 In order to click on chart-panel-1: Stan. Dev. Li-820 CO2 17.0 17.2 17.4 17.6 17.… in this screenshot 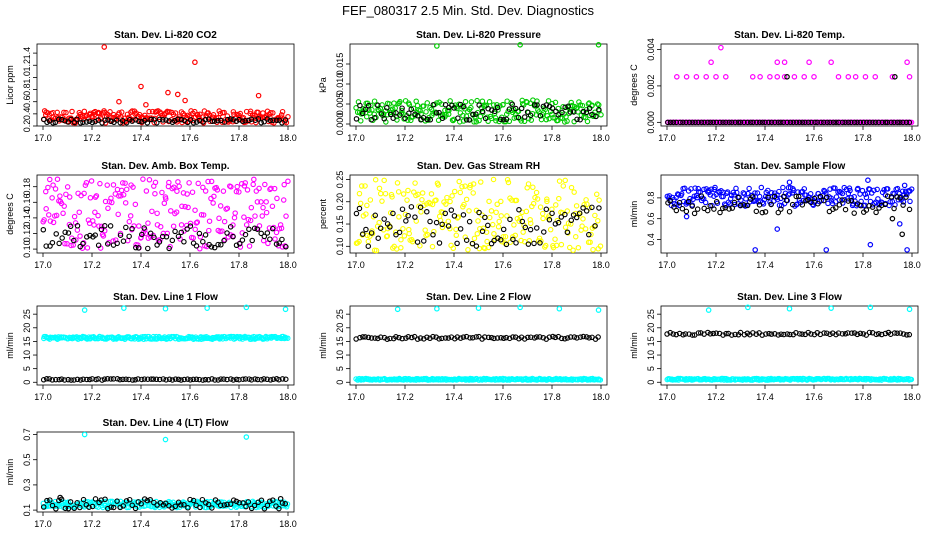, I will do `click(151, 86)`.